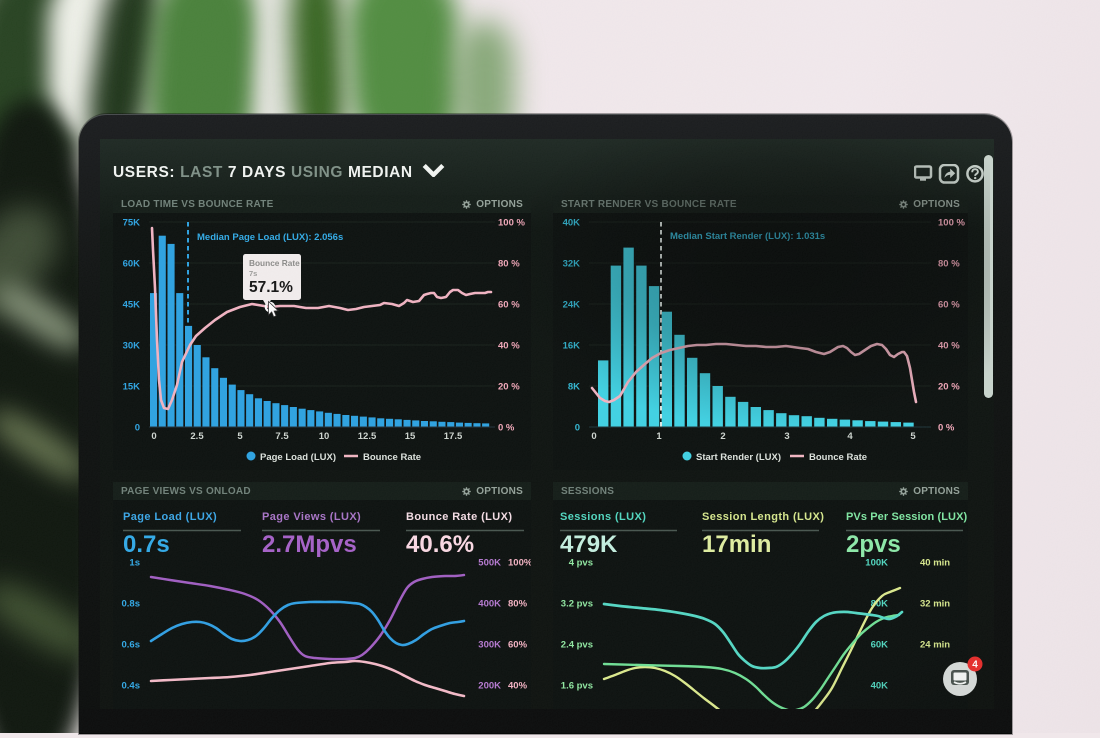  What do you see at coordinates (577, 604) in the screenshot?
I see `svg-text: 3.2 pvs` at bounding box center [577, 604].